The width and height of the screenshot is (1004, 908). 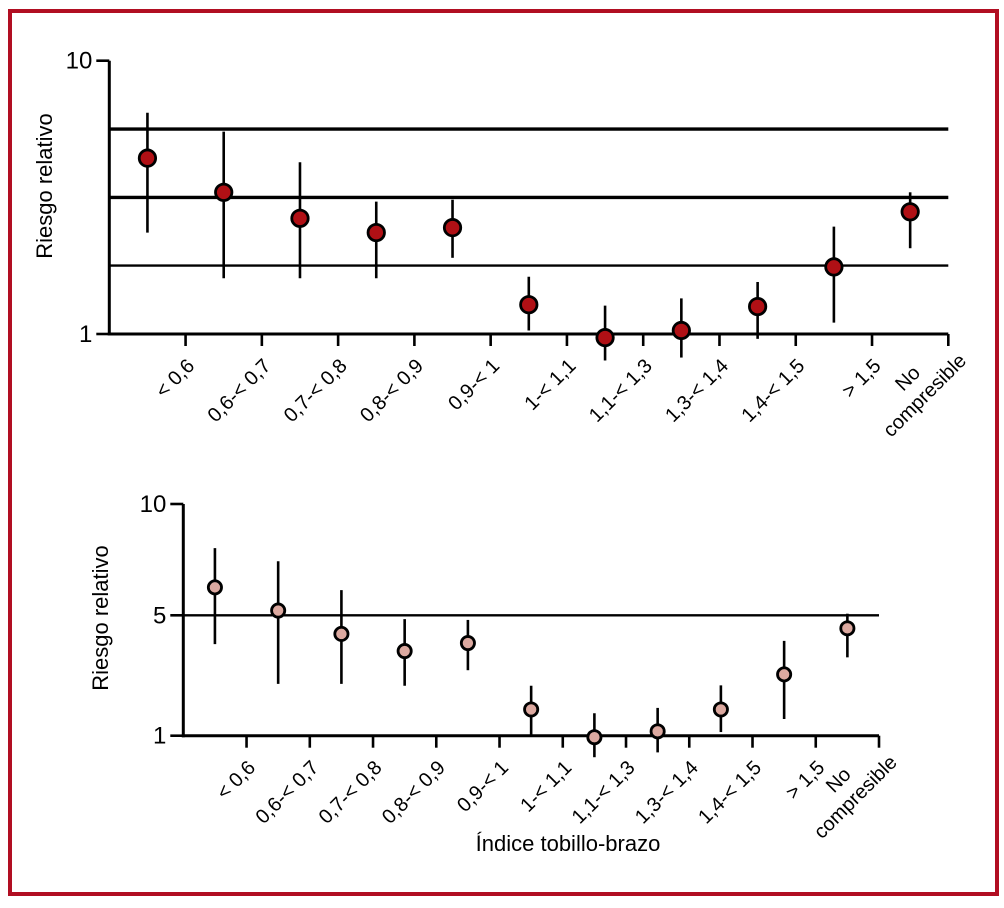 I want to click on x-axis-title: Índice tobillo-brazo, so click(x=568, y=843).